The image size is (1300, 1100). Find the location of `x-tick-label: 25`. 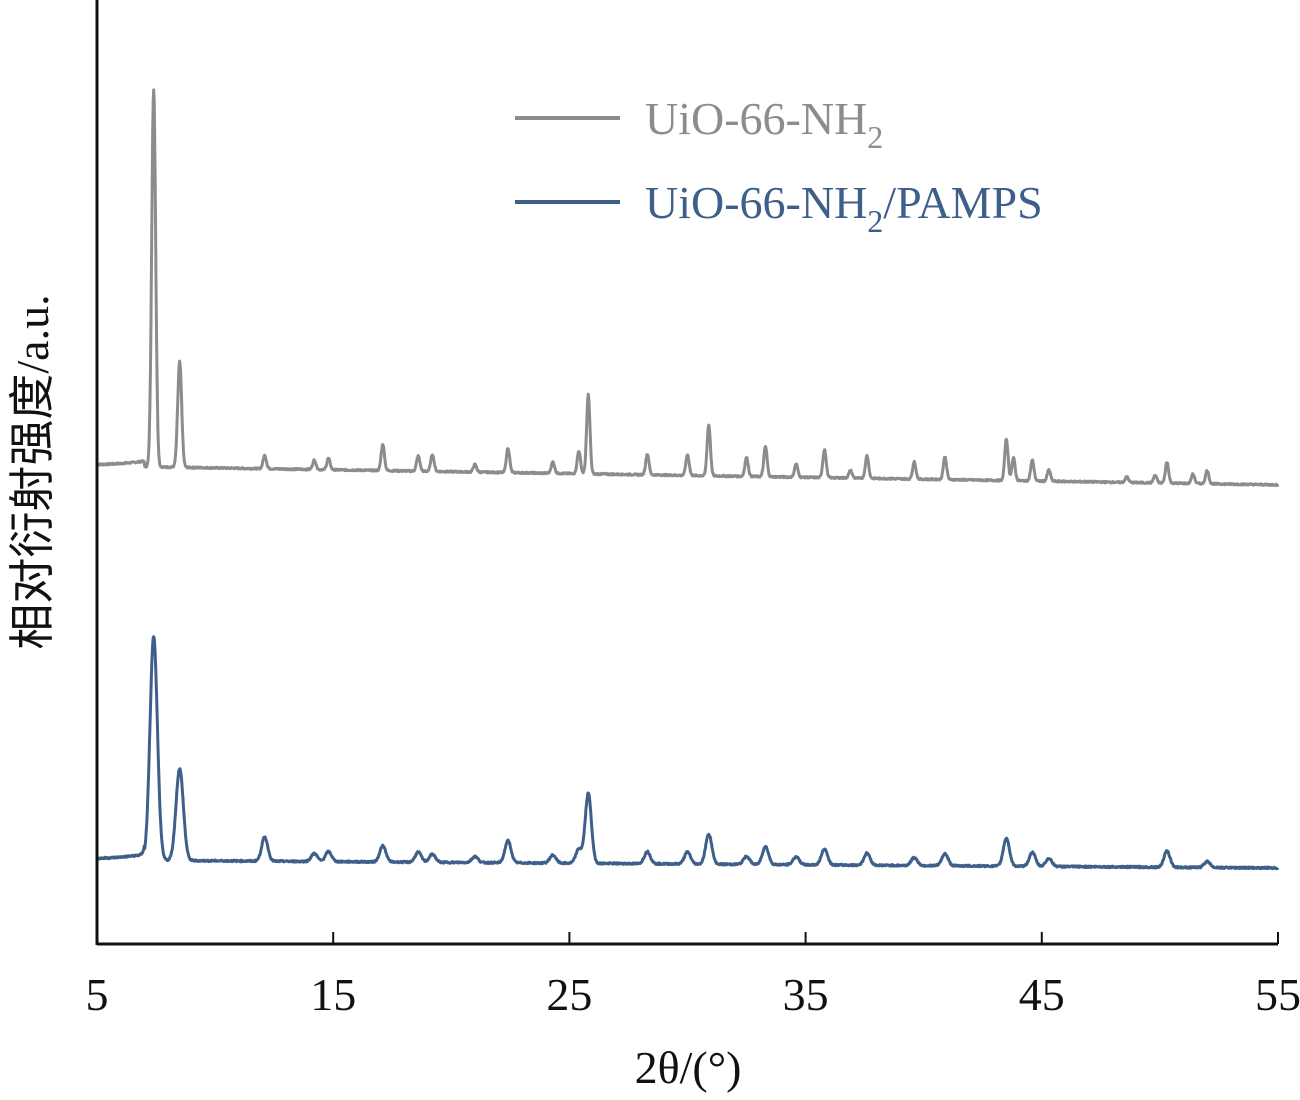

x-tick-label: 25 is located at coordinates (569, 994).